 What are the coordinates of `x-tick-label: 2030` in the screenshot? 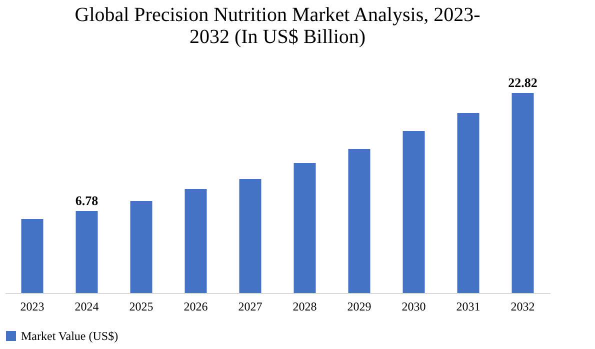 It's located at (414, 307).